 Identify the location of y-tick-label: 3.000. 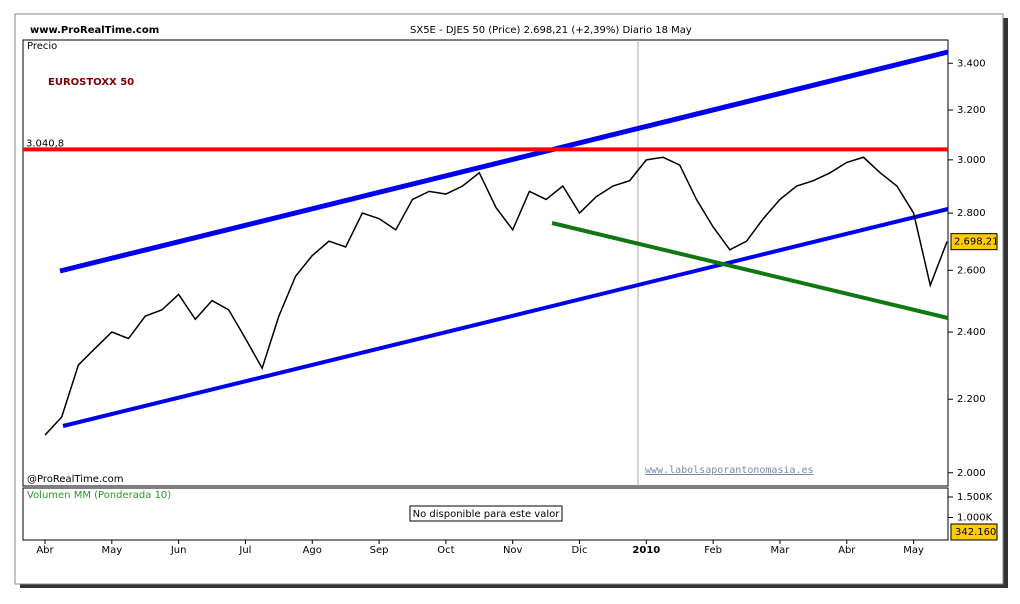
(971, 160).